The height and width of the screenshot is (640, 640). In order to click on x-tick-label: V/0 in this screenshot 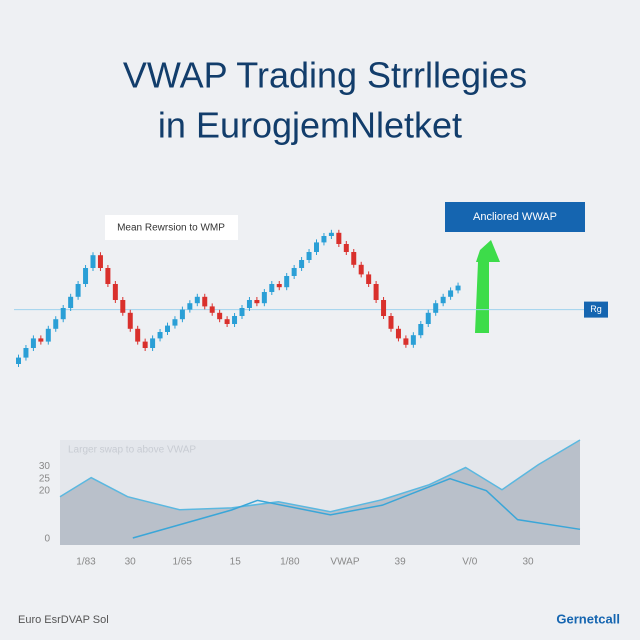, I will do `click(469, 562)`.